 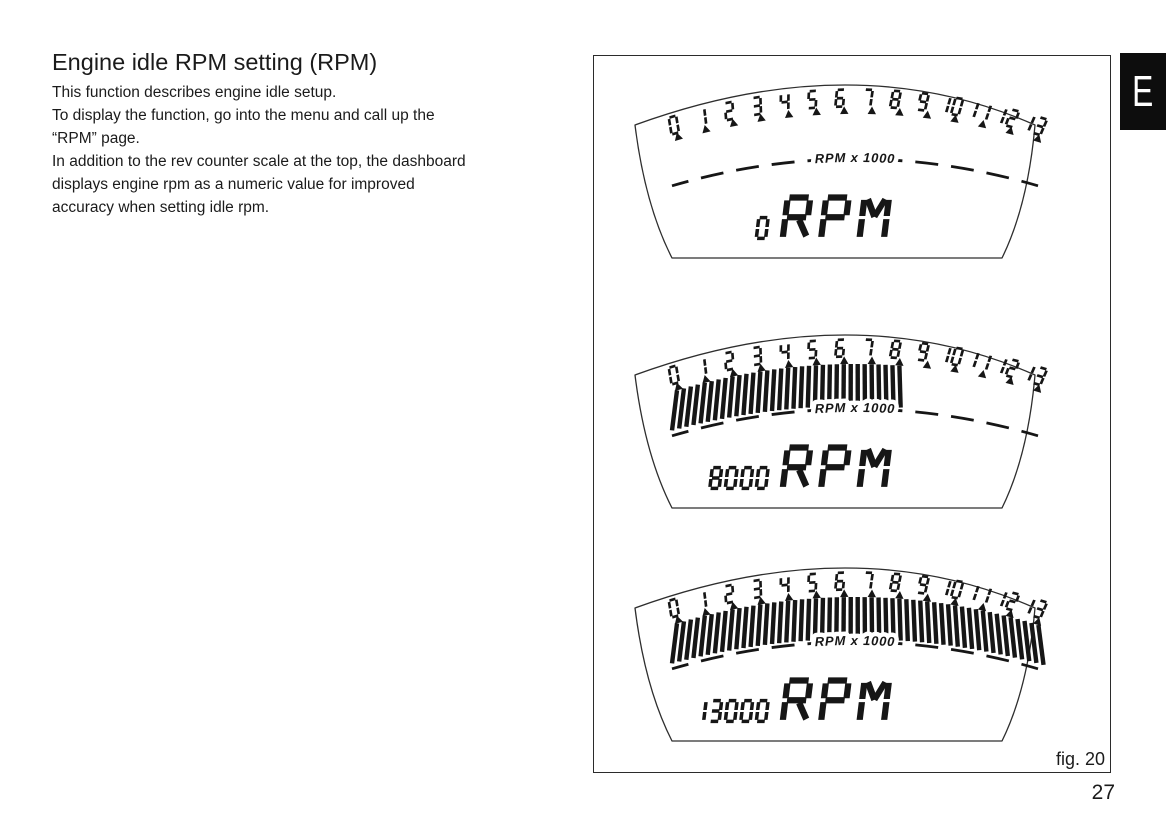 I want to click on figure-caption: fig. 20, so click(x=1080, y=759).